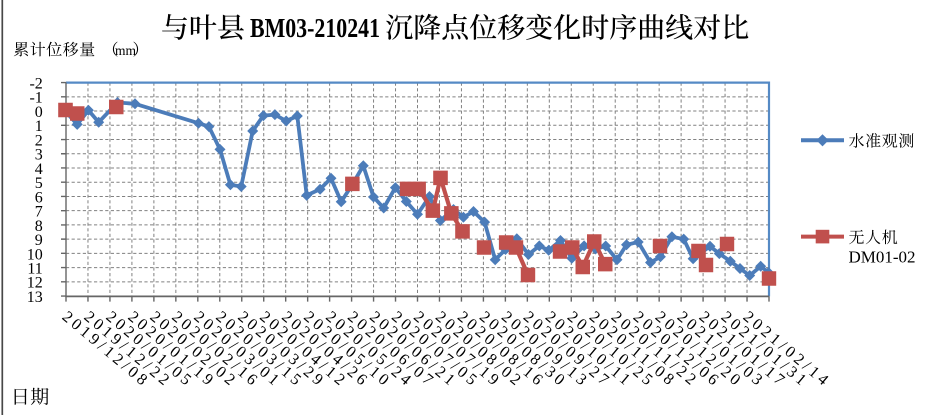  I want to click on svg-text: 11, so click(34, 268).